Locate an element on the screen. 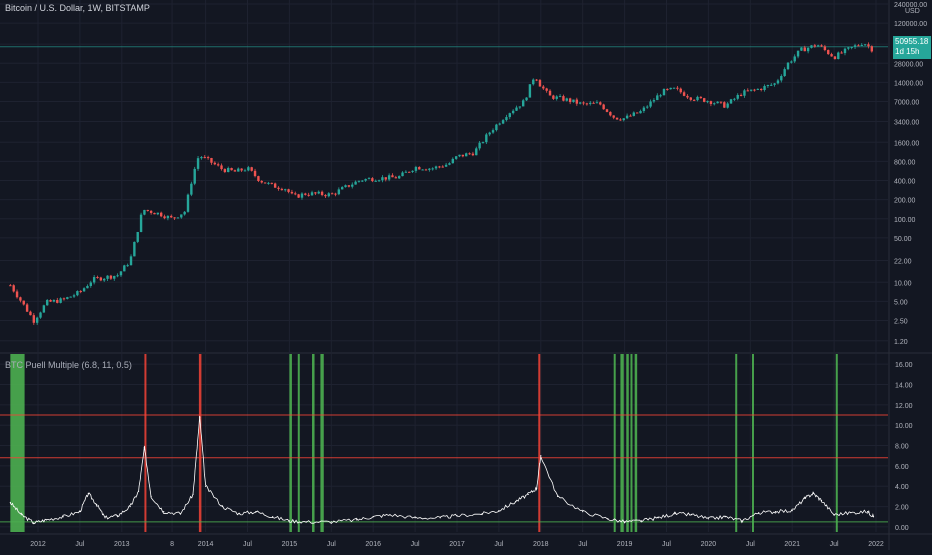 The height and width of the screenshot is (555, 932). time-tick-label: 2022 is located at coordinates (876, 544).